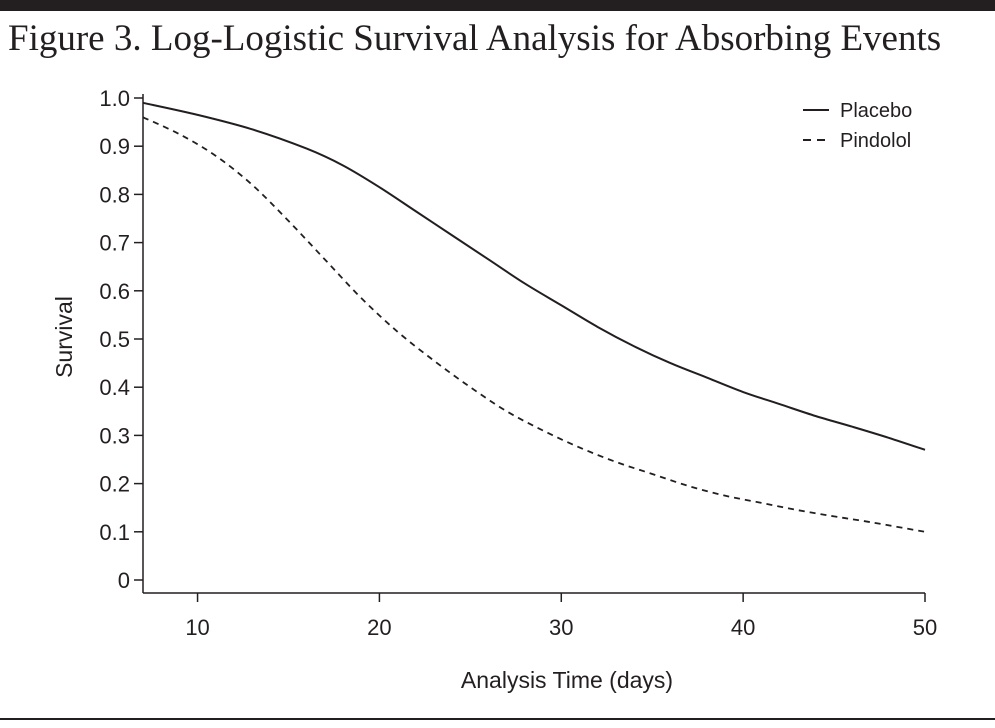  I want to click on legend-label-placebo: Placebo, so click(876, 111).